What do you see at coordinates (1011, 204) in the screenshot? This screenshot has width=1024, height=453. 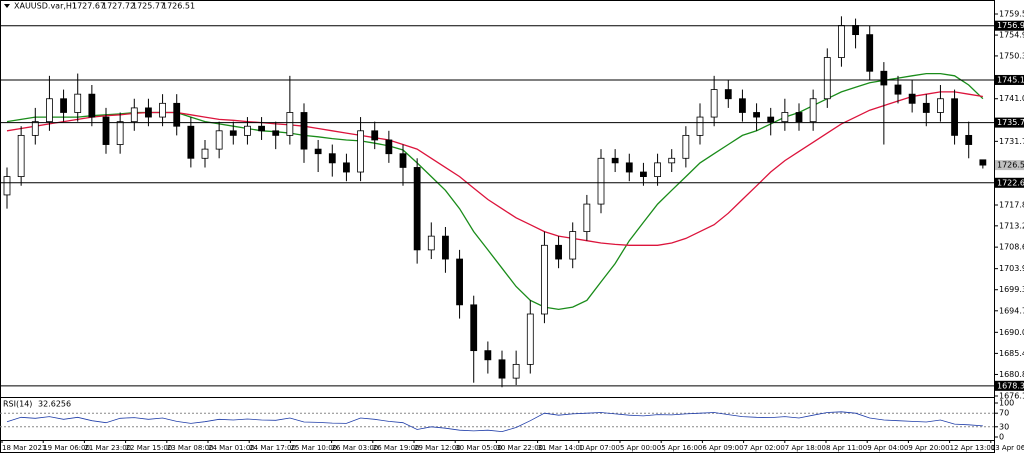 I see `y-tick-label: 1717.80` at bounding box center [1011, 204].